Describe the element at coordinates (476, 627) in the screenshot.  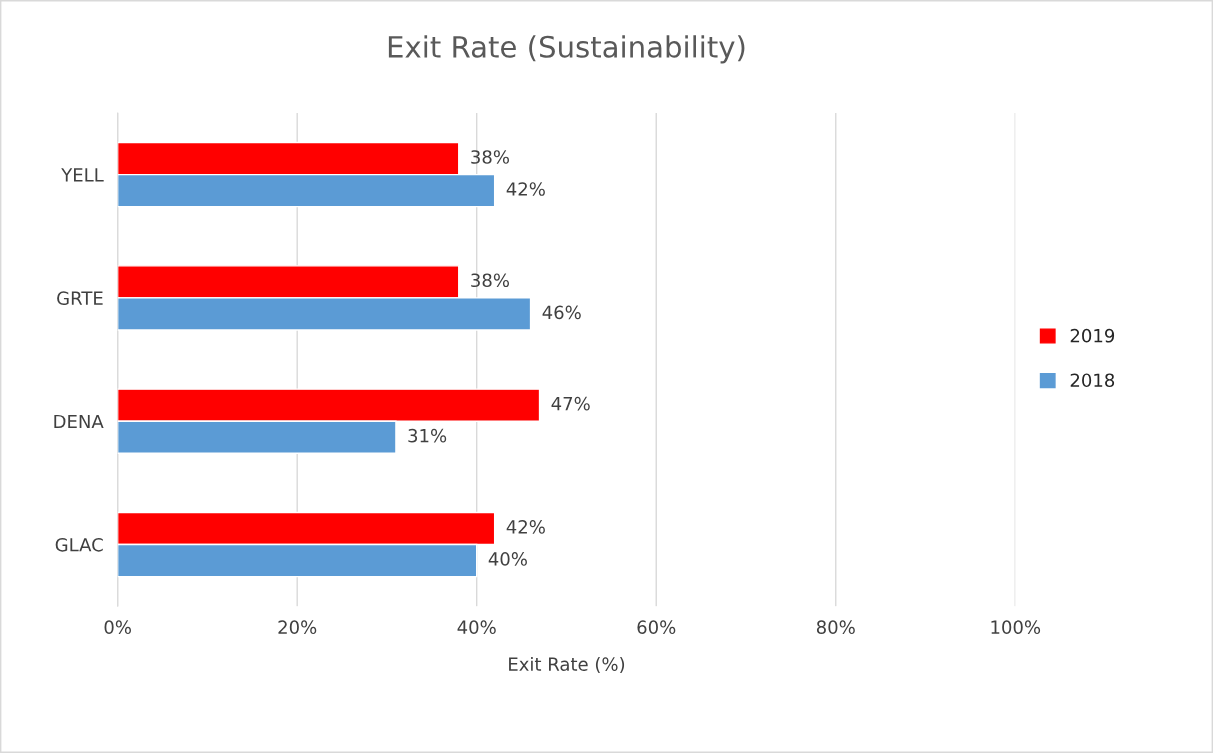
I see `x-tick-label: 40%` at that location.